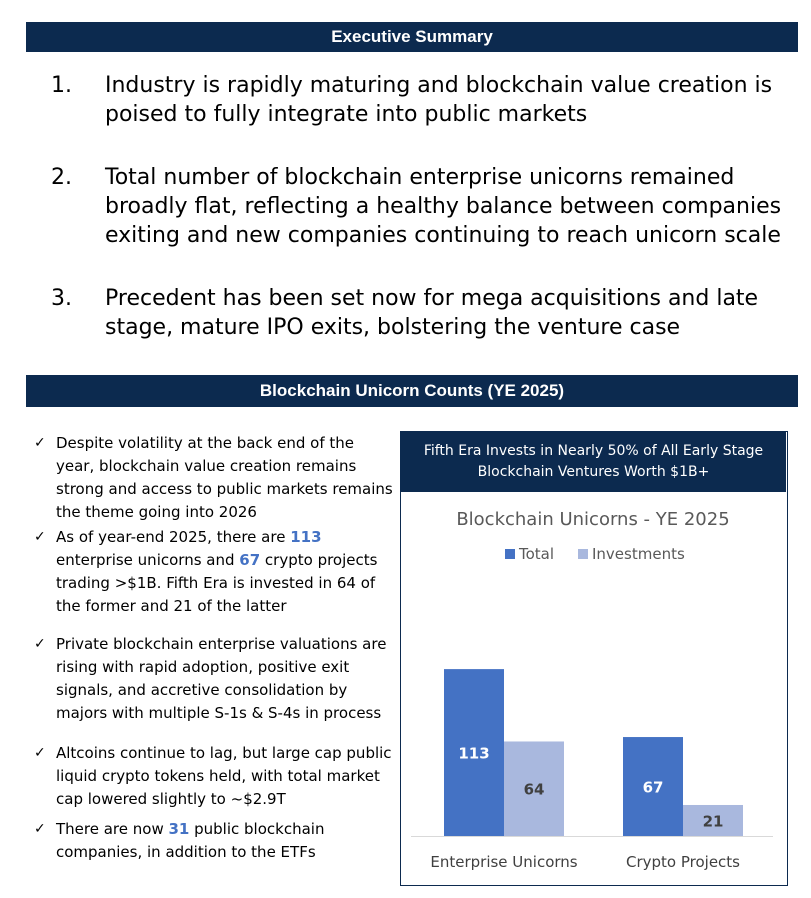  I want to click on highlight-number: 31, so click(179, 829).